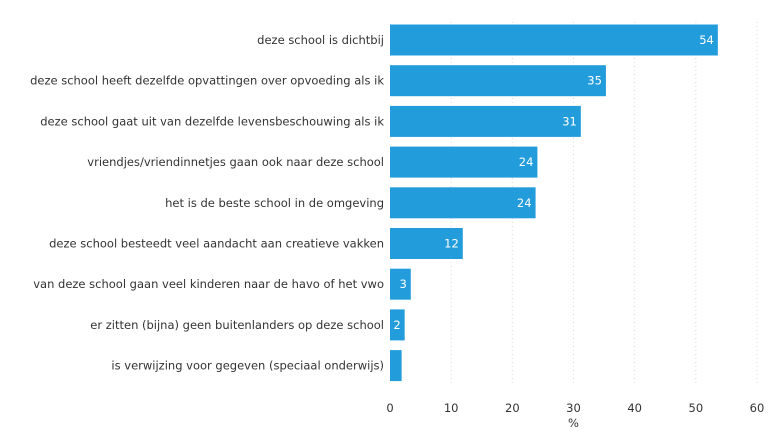 Image resolution: width=768 pixels, height=438 pixels. I want to click on x-axis-title: %, so click(573, 423).